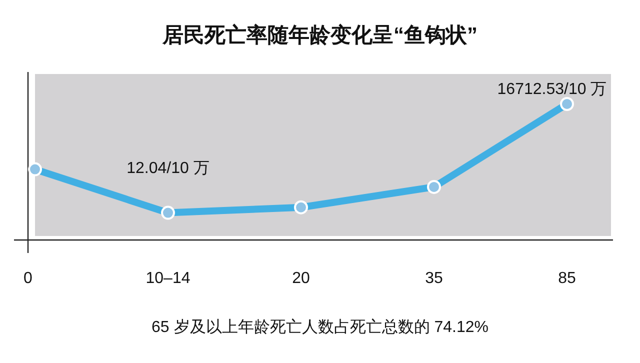 The image size is (640, 363). What do you see at coordinates (168, 278) in the screenshot?
I see `x-tick-label: 10–14` at bounding box center [168, 278].